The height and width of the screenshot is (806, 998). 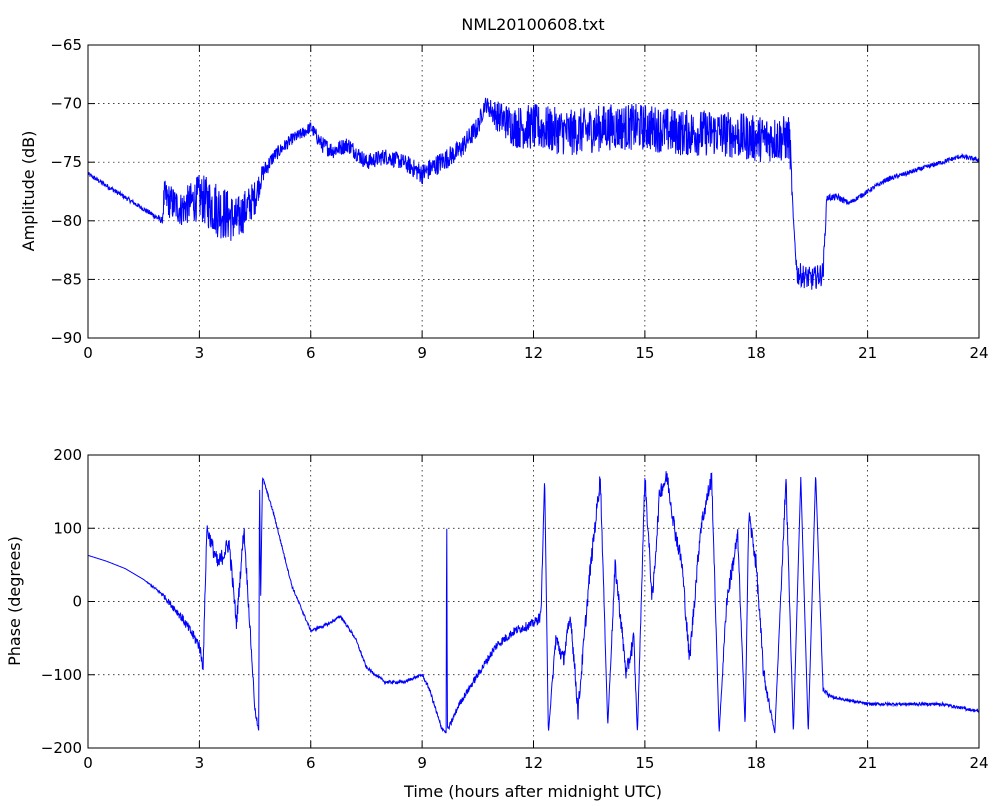 I want to click on y-axis-label: Phase (degrees), so click(x=14, y=601).